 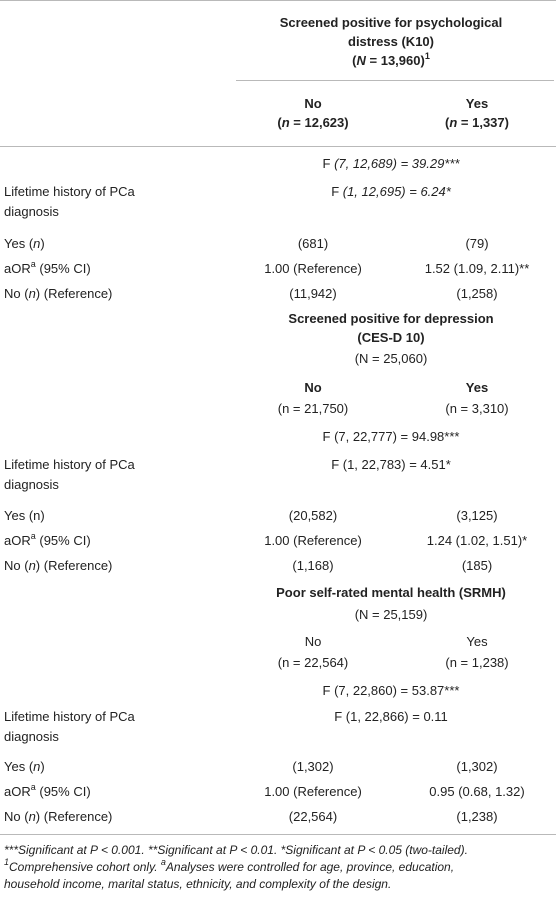 What do you see at coordinates (477, 387) in the screenshot?
I see `sec2-col-yes-label: Yes` at bounding box center [477, 387].